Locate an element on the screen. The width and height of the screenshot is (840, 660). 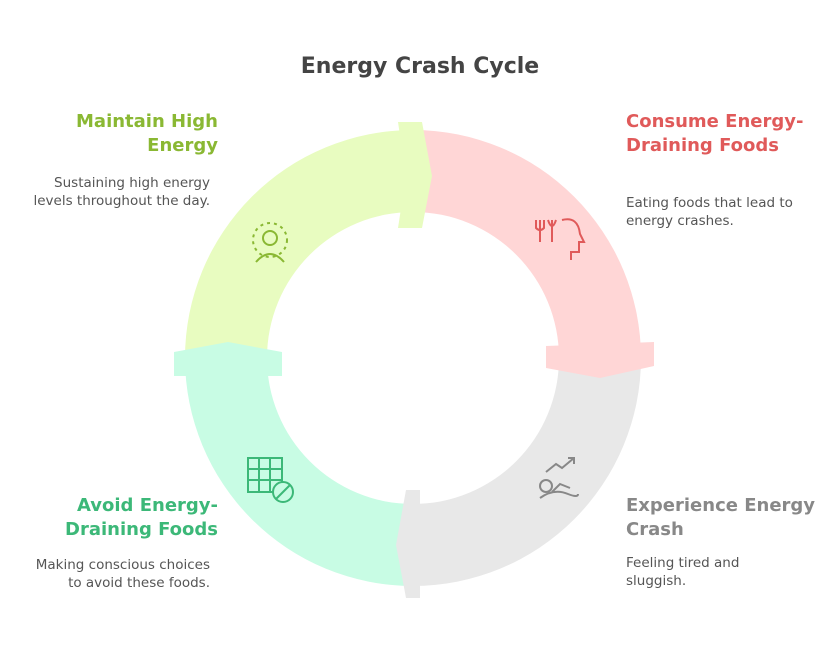
icon-crash is located at coordinates (559, 478).